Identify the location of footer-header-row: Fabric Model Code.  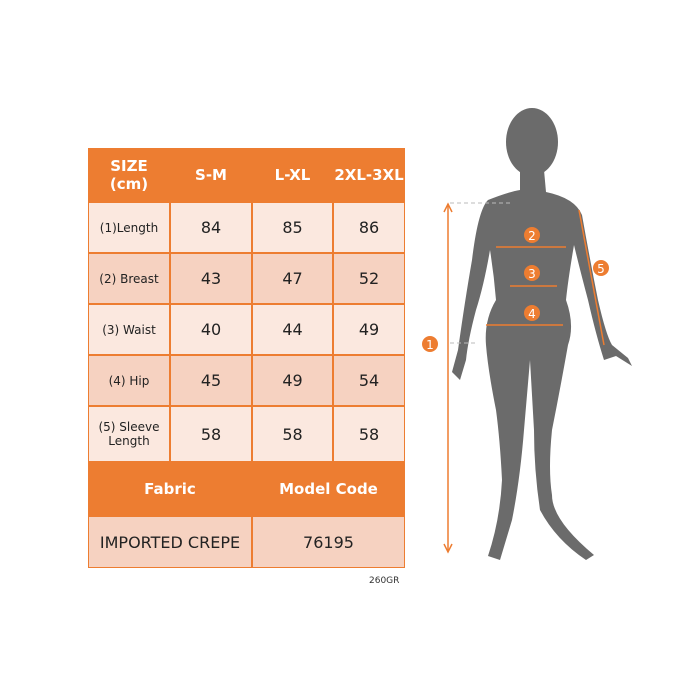
(246, 489).